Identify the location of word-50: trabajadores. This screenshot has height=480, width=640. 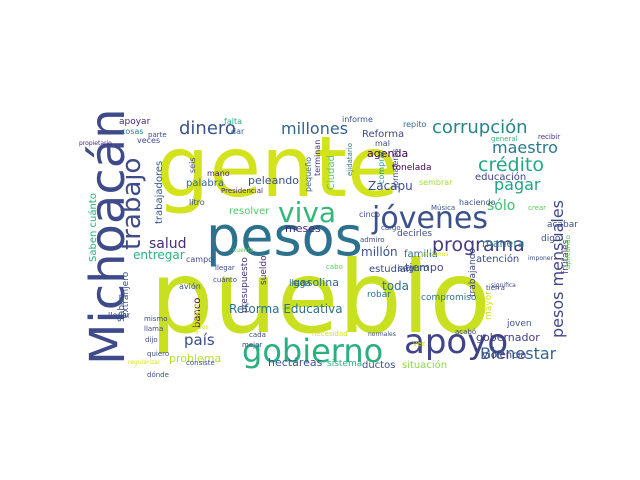
(159, 192).